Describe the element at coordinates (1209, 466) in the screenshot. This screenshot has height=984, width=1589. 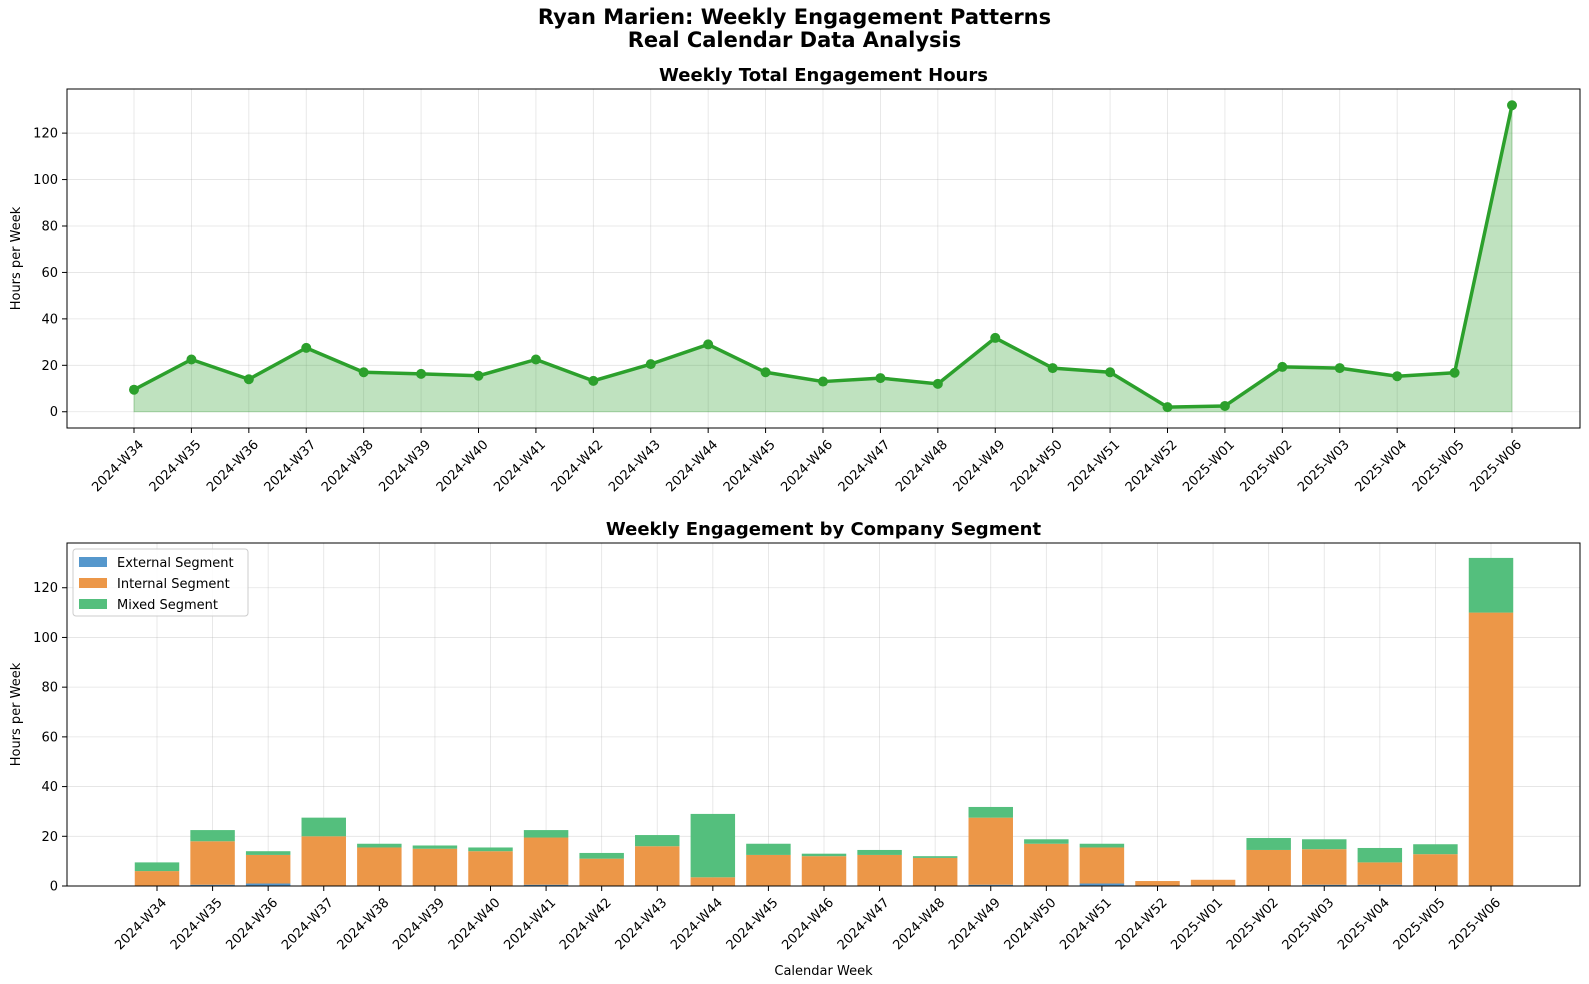
I see `x-tick-label: 2025-W01` at that location.